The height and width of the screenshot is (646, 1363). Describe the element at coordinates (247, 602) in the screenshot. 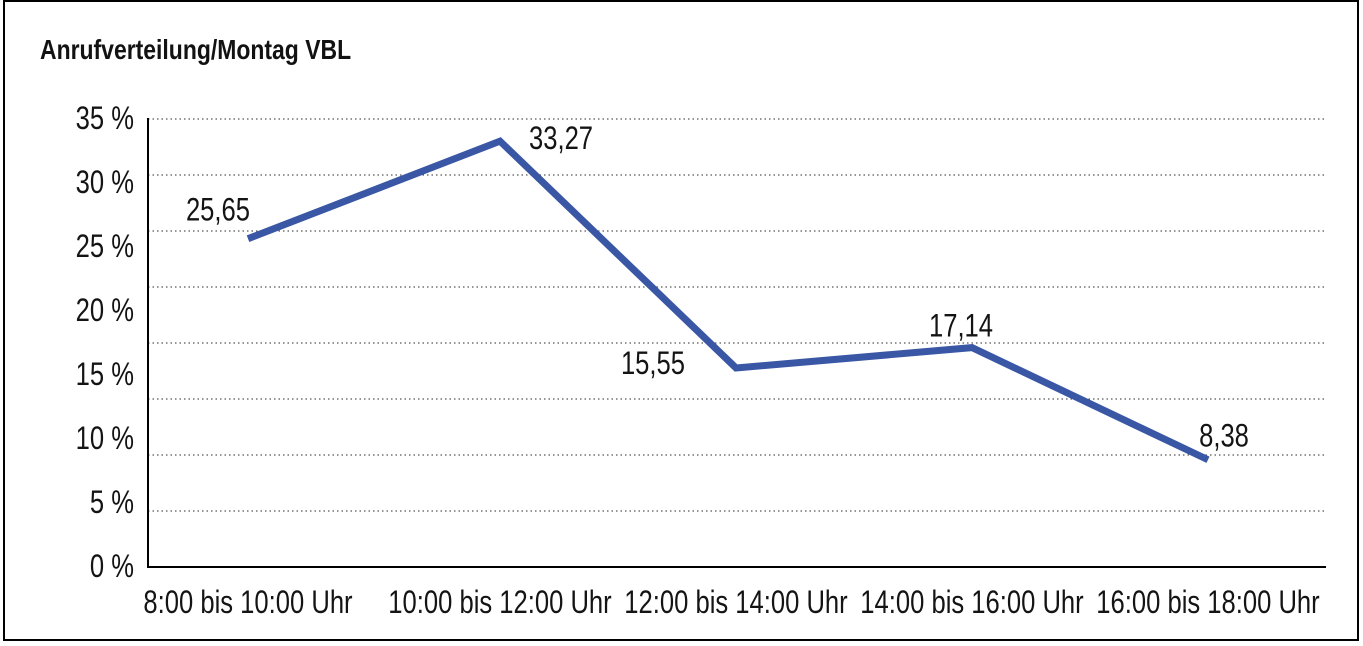

I see `x-tick-label: 8:00 bis 10:00 Uhr` at that location.